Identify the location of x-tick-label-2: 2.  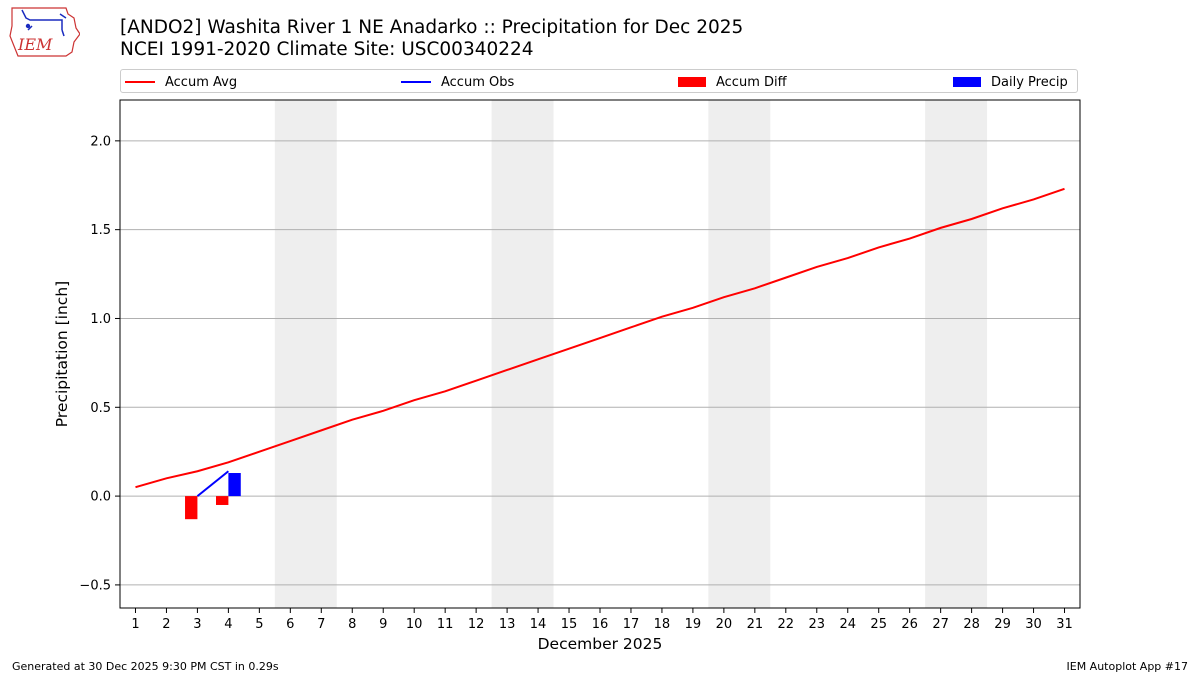
(166, 624).